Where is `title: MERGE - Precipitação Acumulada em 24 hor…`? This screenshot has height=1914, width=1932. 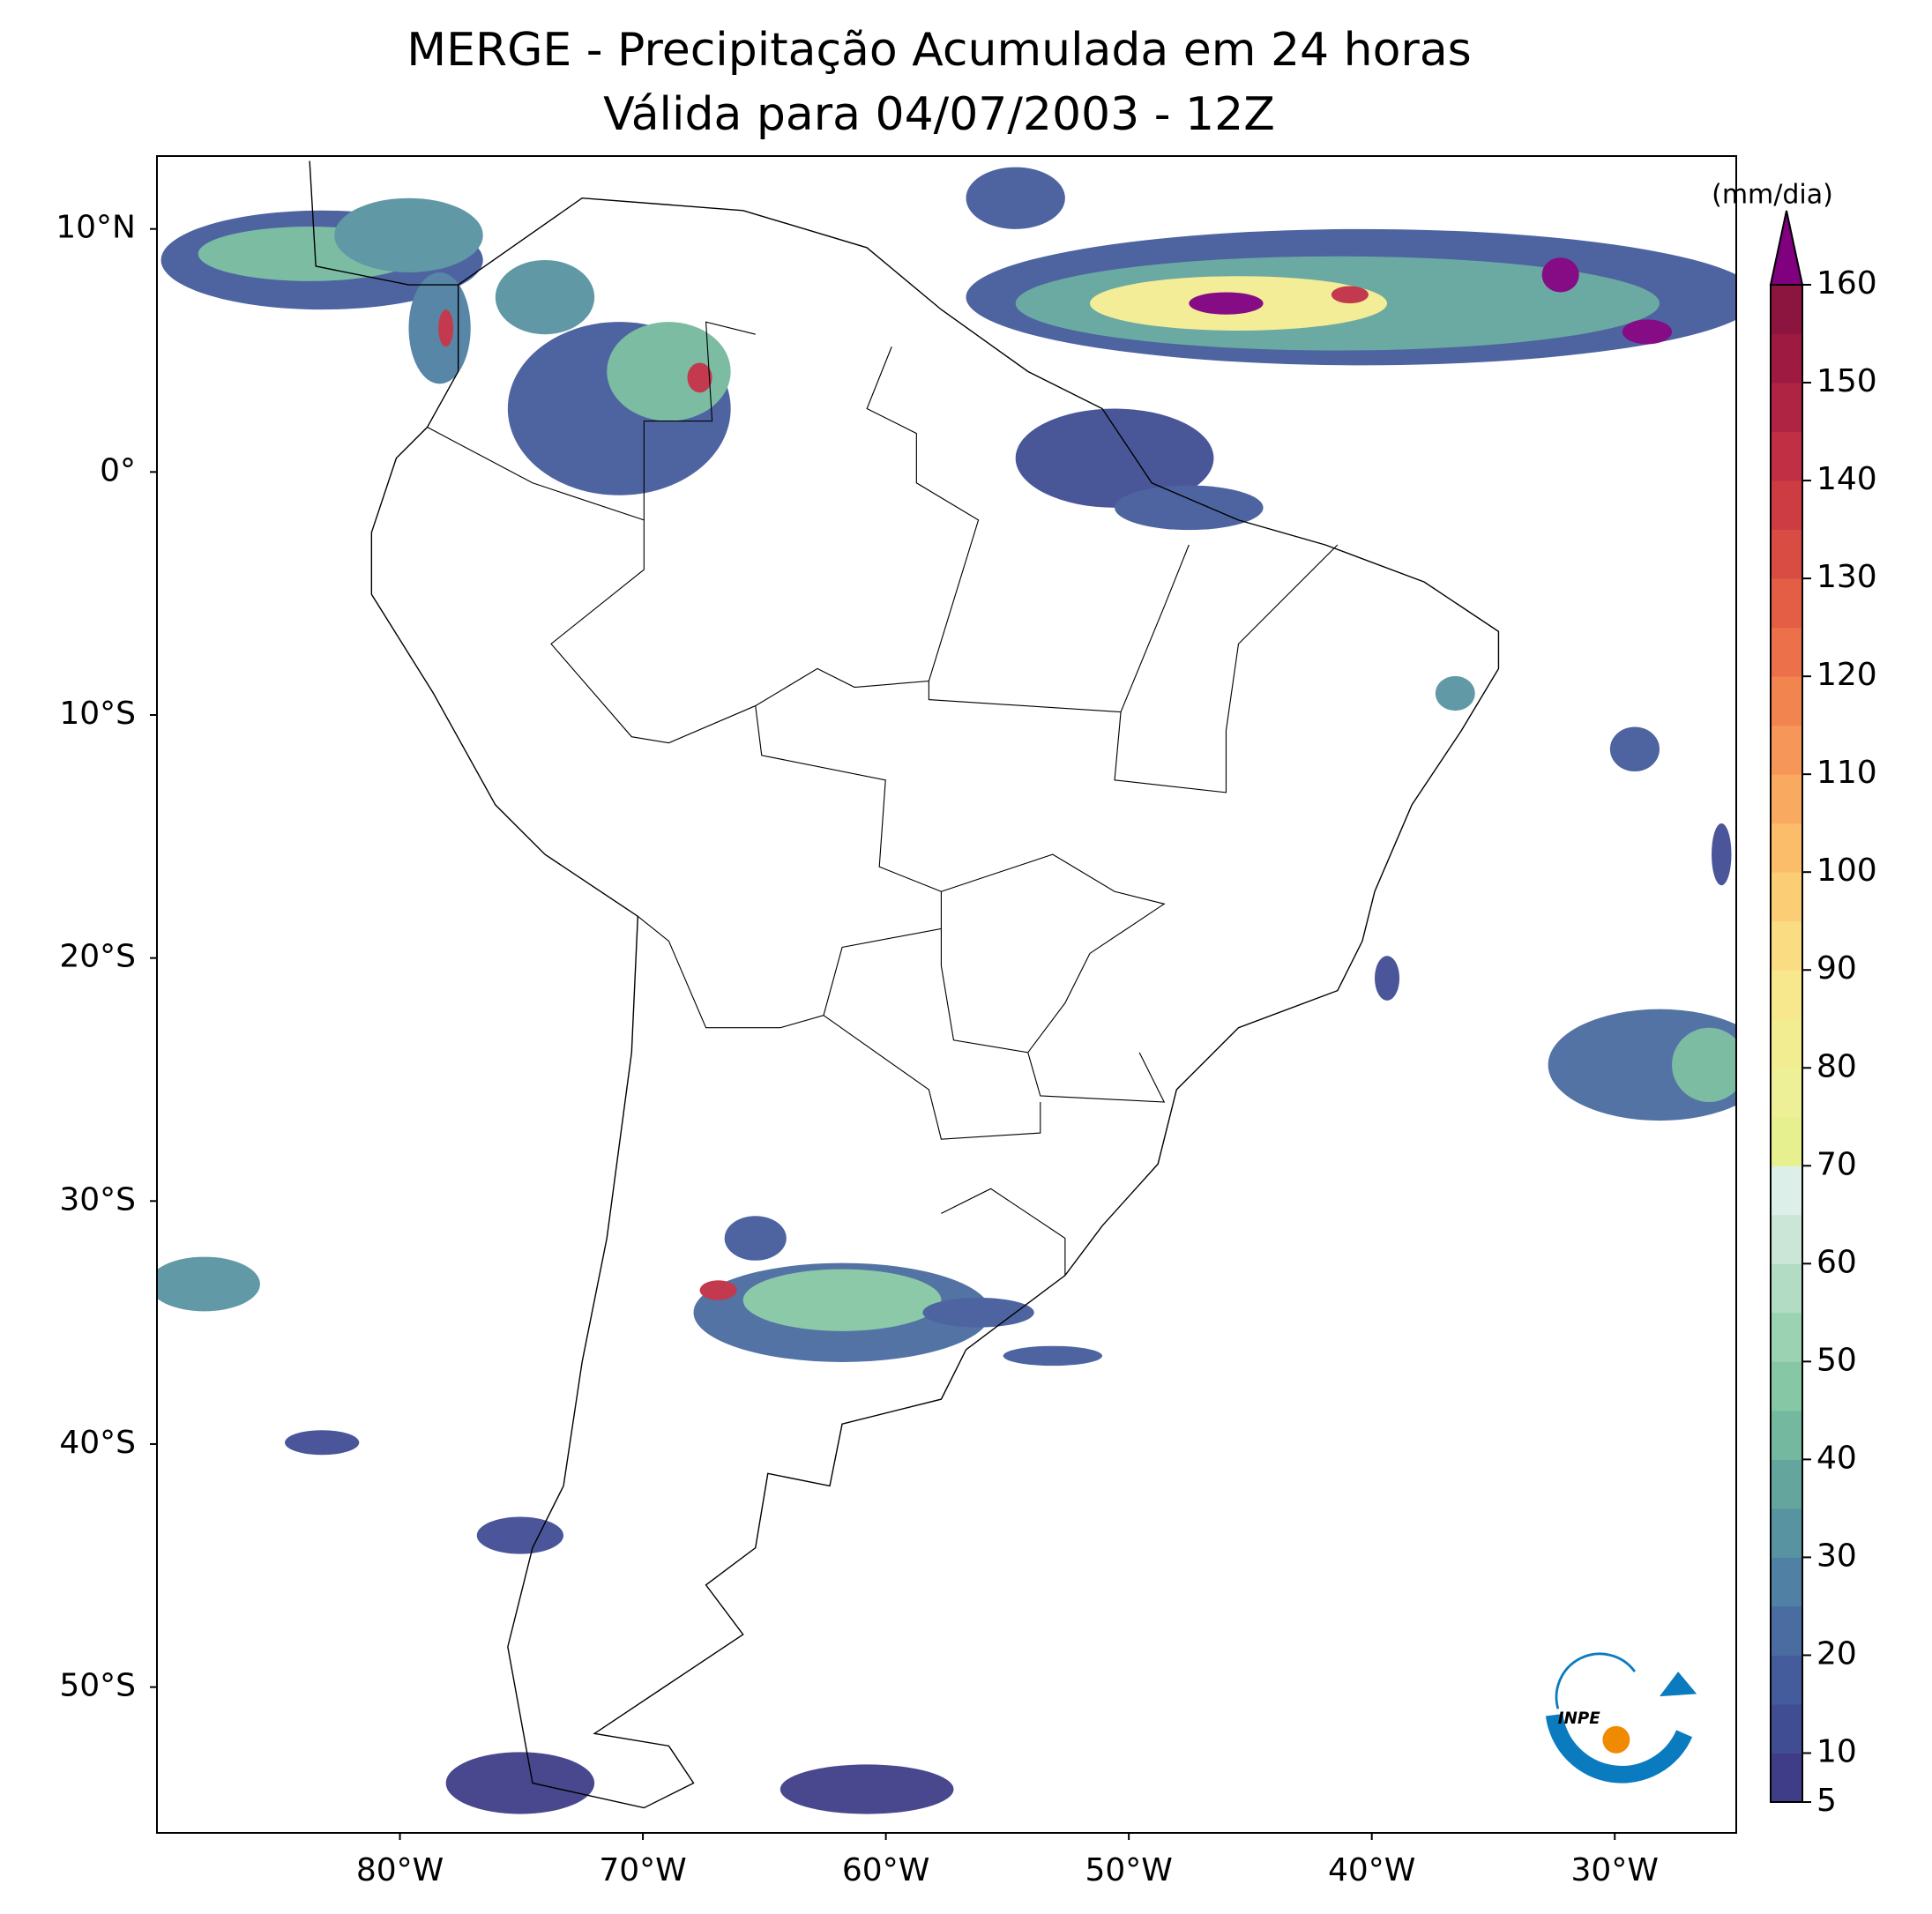 title: MERGE - Precipitação Acumulada em 24 hor… is located at coordinates (939, 50).